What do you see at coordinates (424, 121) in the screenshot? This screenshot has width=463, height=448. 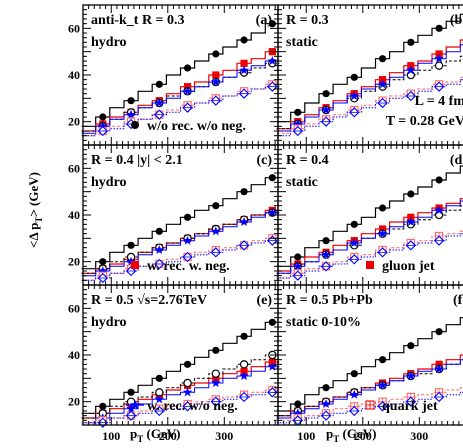 I see `panel-annotation: T = 0.28 GeV` at bounding box center [424, 121].